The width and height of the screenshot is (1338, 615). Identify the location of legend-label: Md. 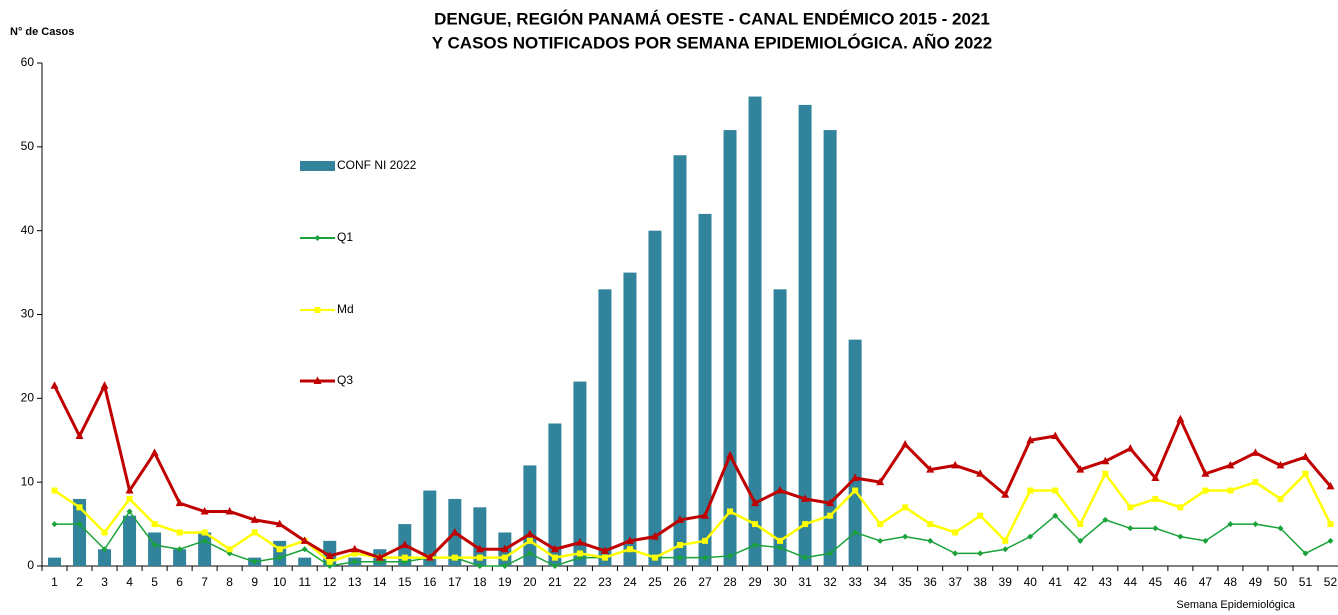
(345, 309).